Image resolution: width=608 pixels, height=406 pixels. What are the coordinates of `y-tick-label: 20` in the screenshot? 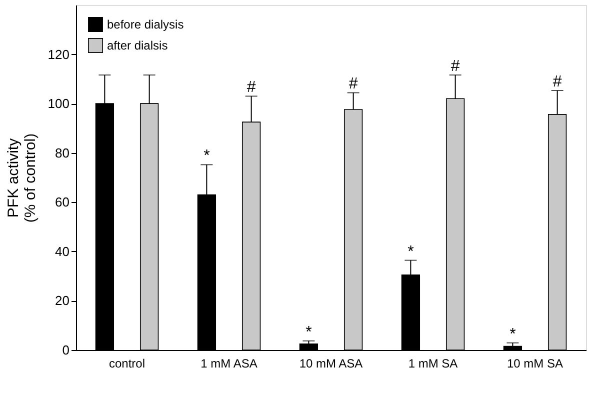 It's located at (62, 300).